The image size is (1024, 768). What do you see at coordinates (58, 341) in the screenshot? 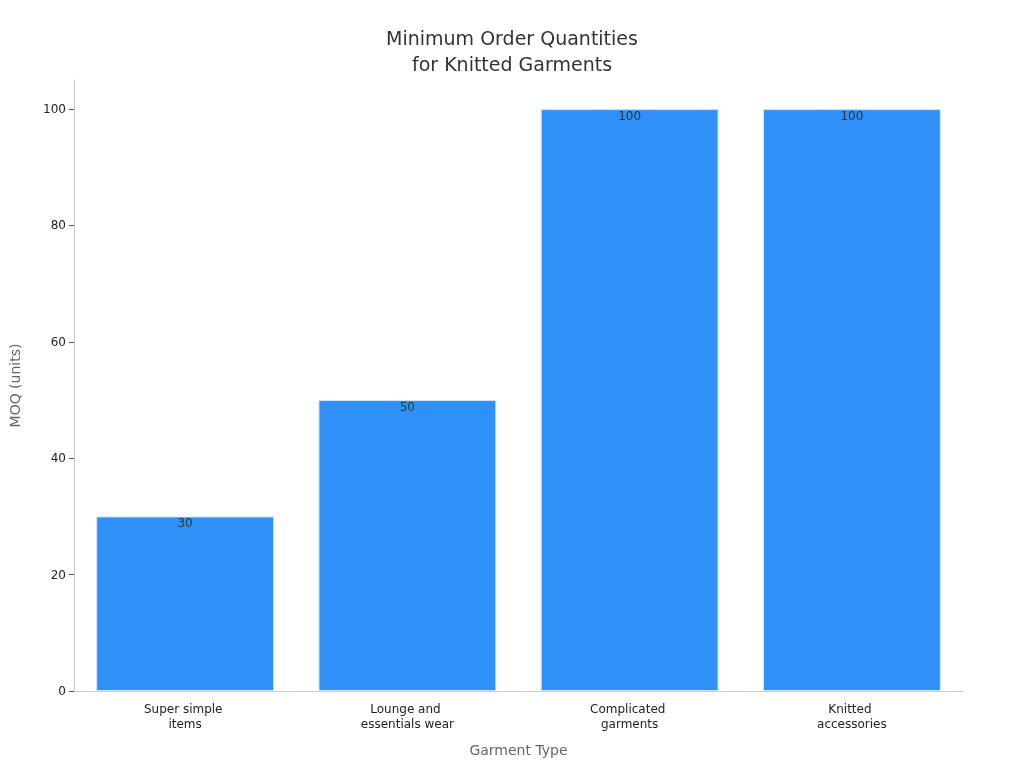
I see `y-tick-label: 60` at bounding box center [58, 341].